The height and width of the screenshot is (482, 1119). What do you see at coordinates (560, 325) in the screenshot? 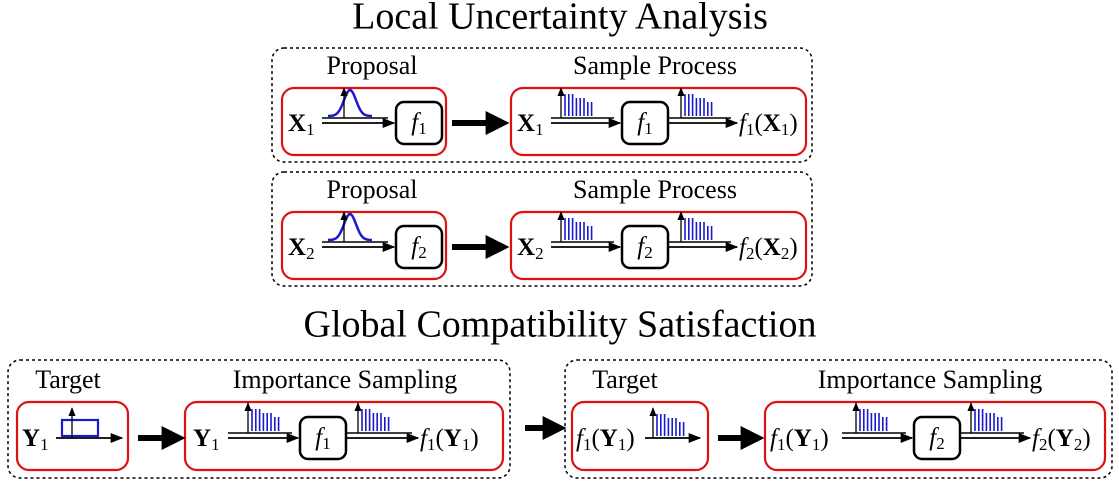
I see `section-title: Global Compatibility Satisfaction` at bounding box center [560, 325].